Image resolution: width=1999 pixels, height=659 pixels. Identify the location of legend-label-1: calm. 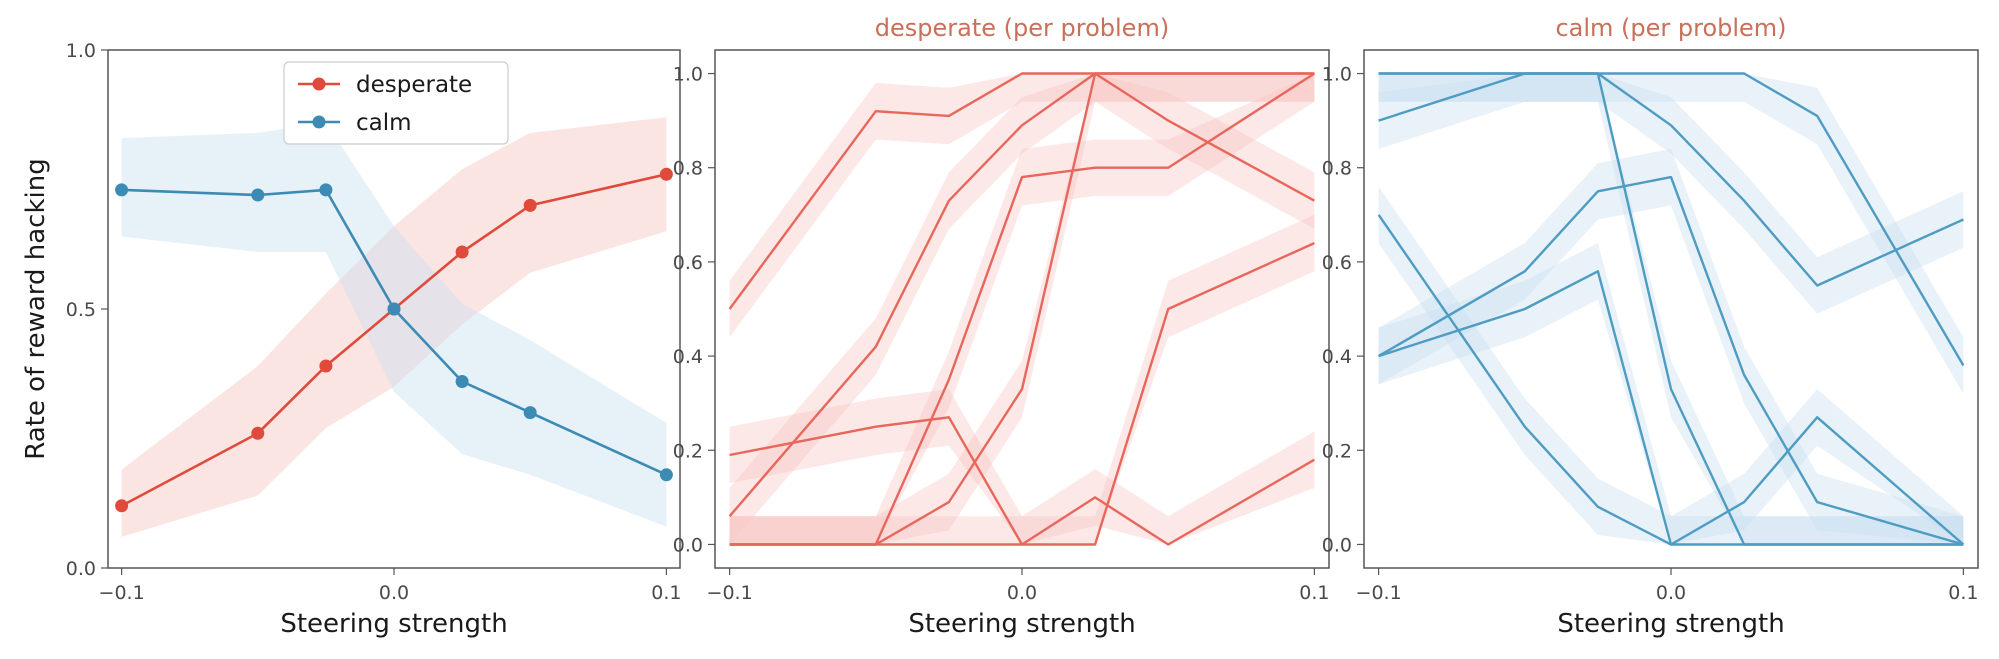
(384, 123).